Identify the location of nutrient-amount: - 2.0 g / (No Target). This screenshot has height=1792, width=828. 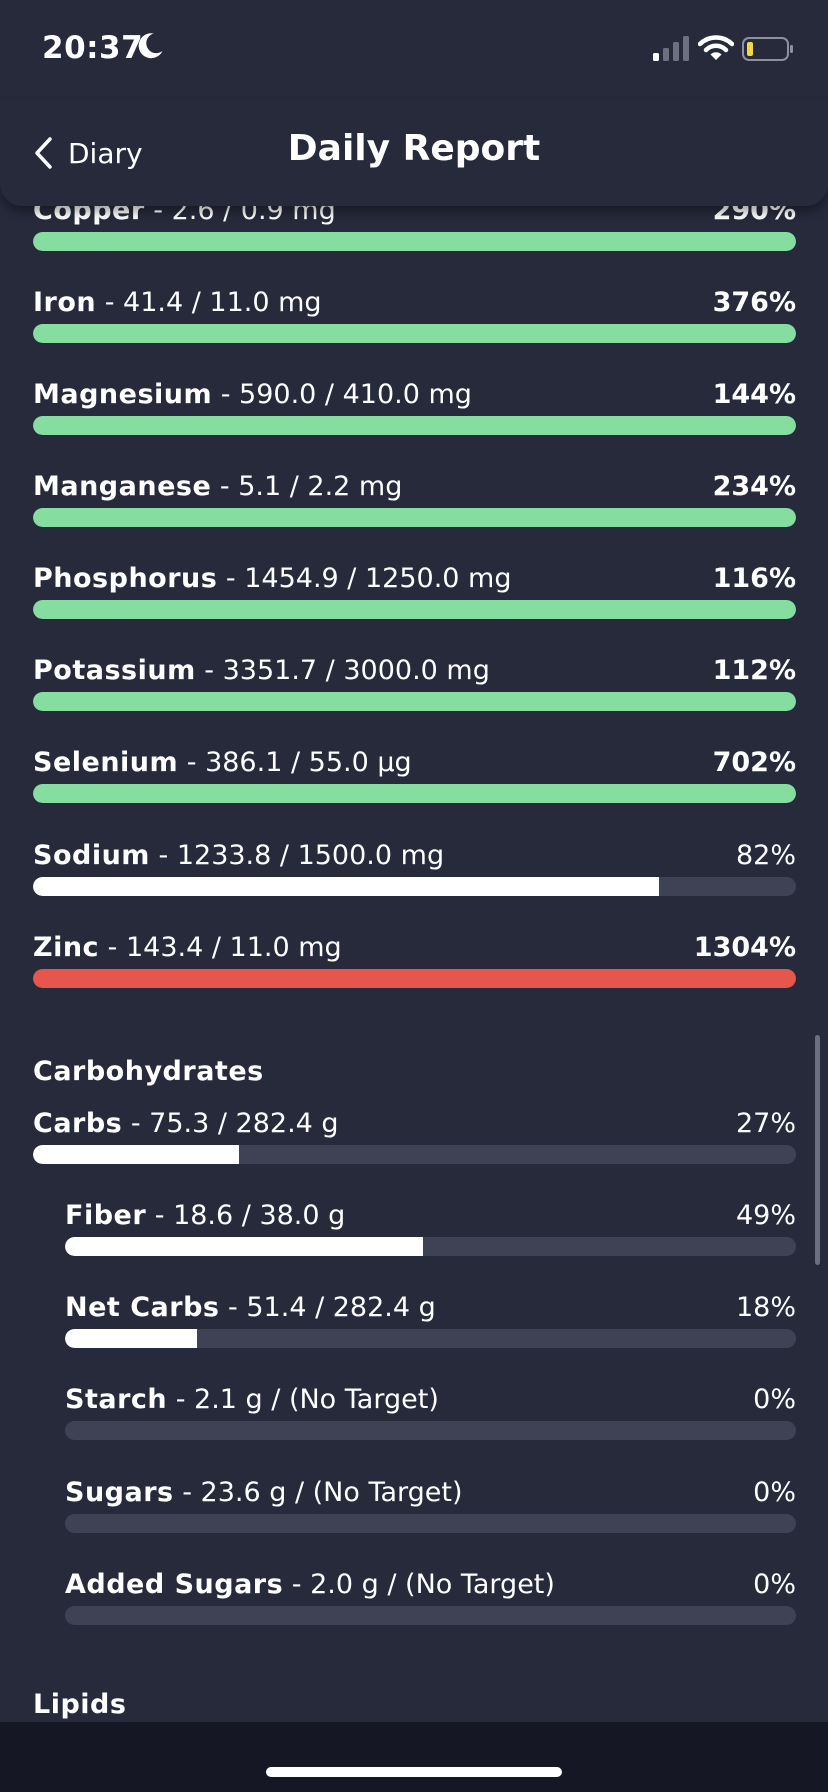
(419, 1584).